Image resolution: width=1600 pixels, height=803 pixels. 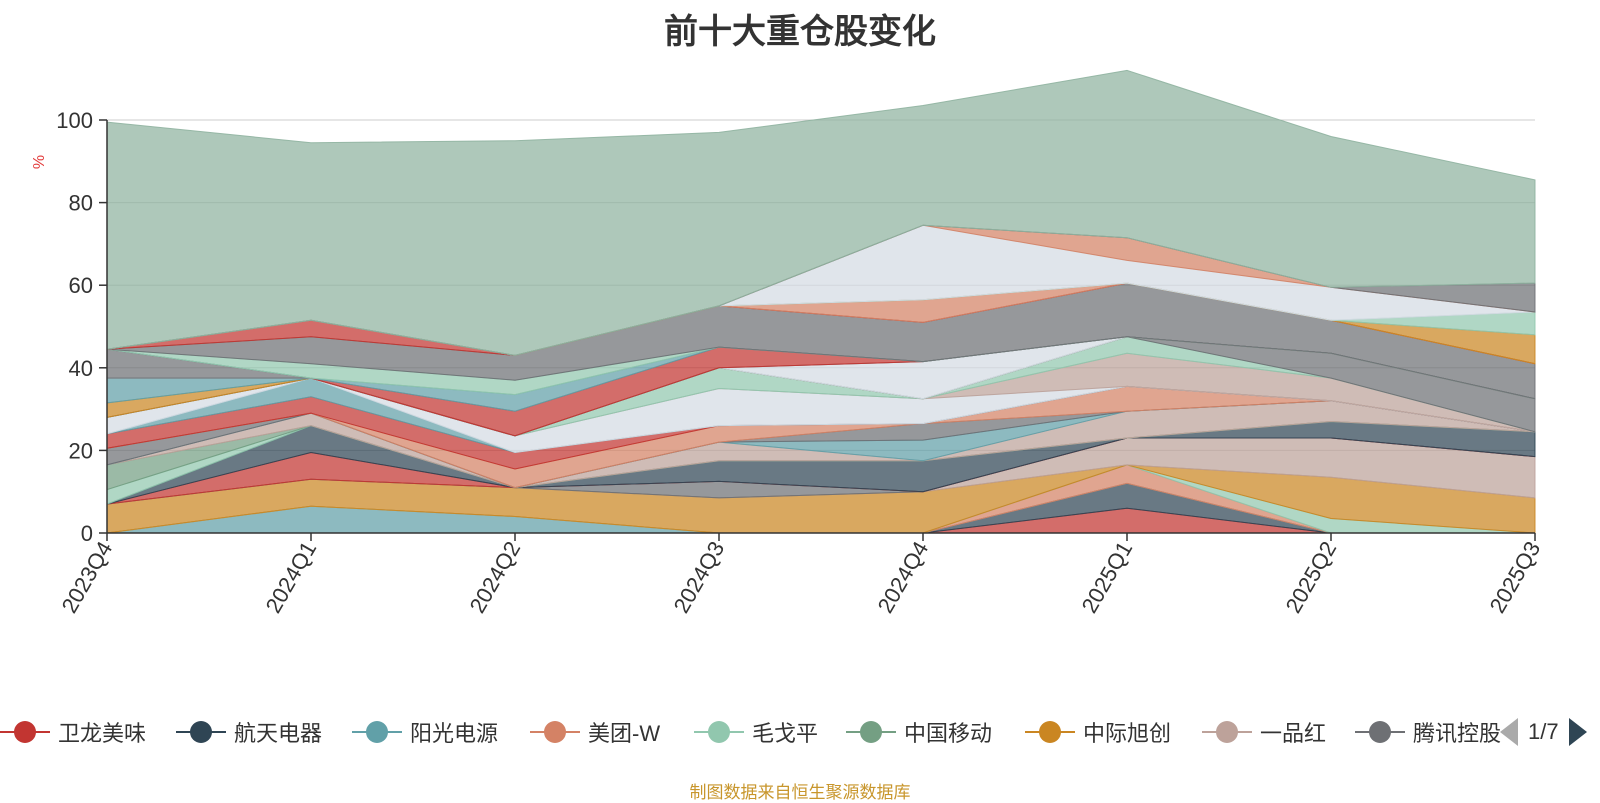 What do you see at coordinates (699, 577) in the screenshot?
I see `x-tick-label: 2024Q3` at bounding box center [699, 577].